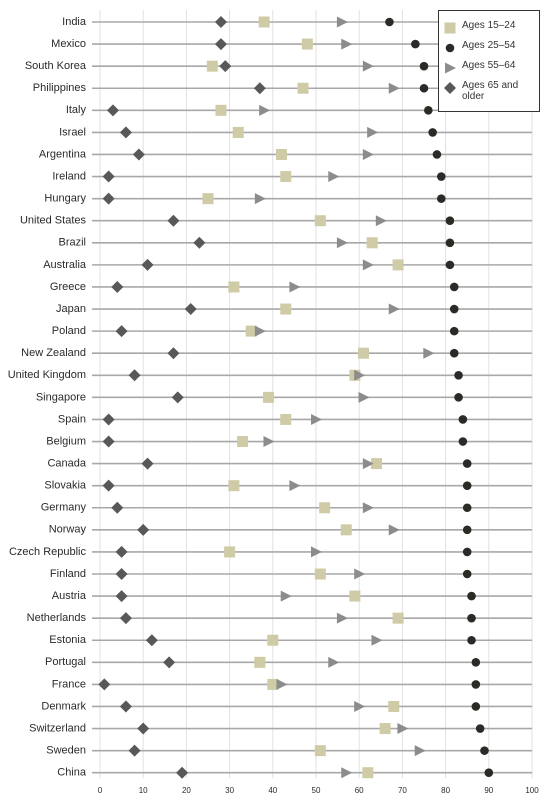 This screenshot has width=544, height=797. I want to click on y-tick-label: South Korea, so click(56, 66).